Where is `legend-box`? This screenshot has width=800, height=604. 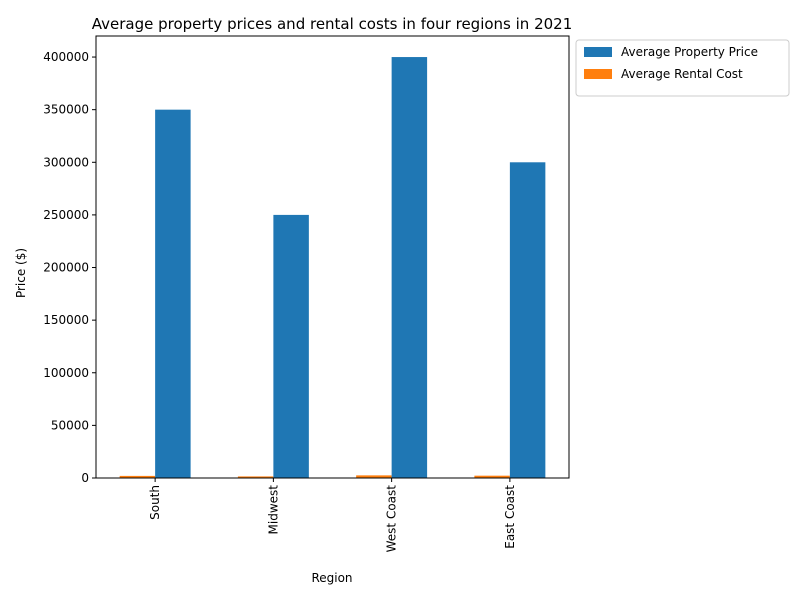
legend-box is located at coordinates (682, 68).